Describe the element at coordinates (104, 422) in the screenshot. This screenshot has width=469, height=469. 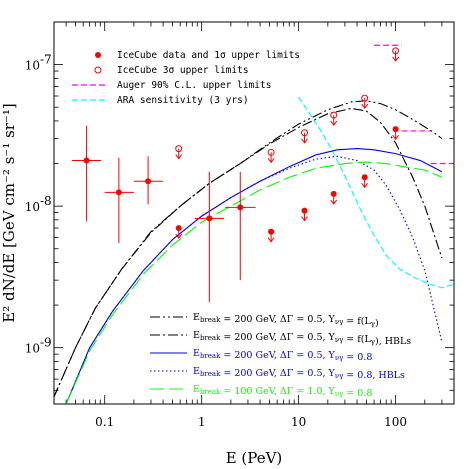
I see `x-tick-label: 0.1` at that location.